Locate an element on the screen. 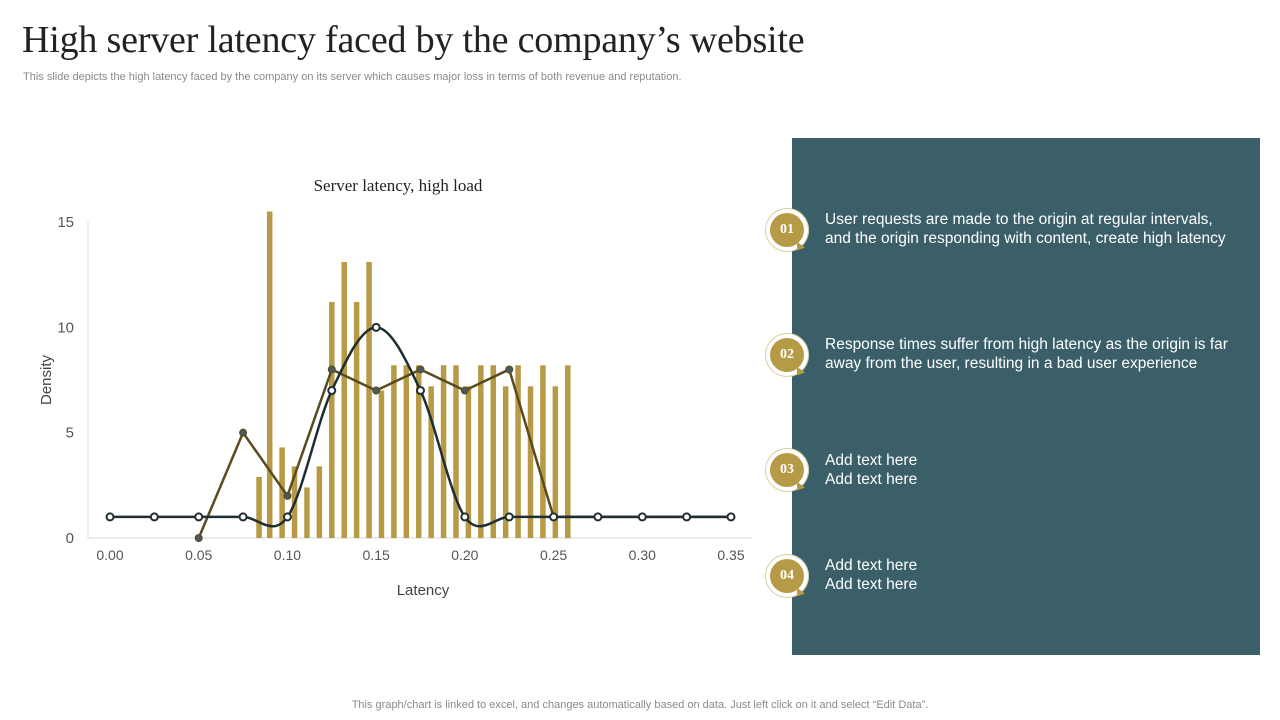 The width and height of the screenshot is (1280, 720). y-tick-labels: 0 5 10 15 is located at coordinates (65, 380).